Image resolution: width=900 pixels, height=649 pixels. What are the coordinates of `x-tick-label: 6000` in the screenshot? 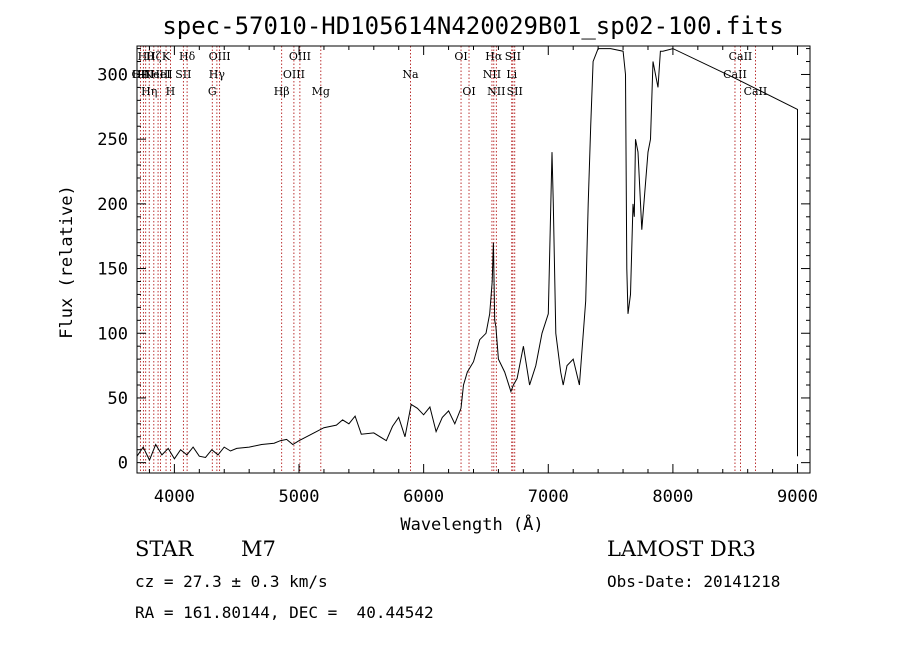 It's located at (423, 497).